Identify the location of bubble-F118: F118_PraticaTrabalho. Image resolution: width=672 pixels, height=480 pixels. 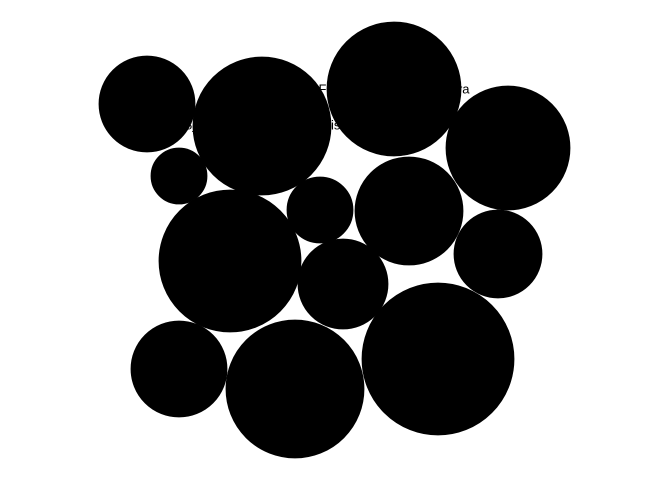
(343, 284).